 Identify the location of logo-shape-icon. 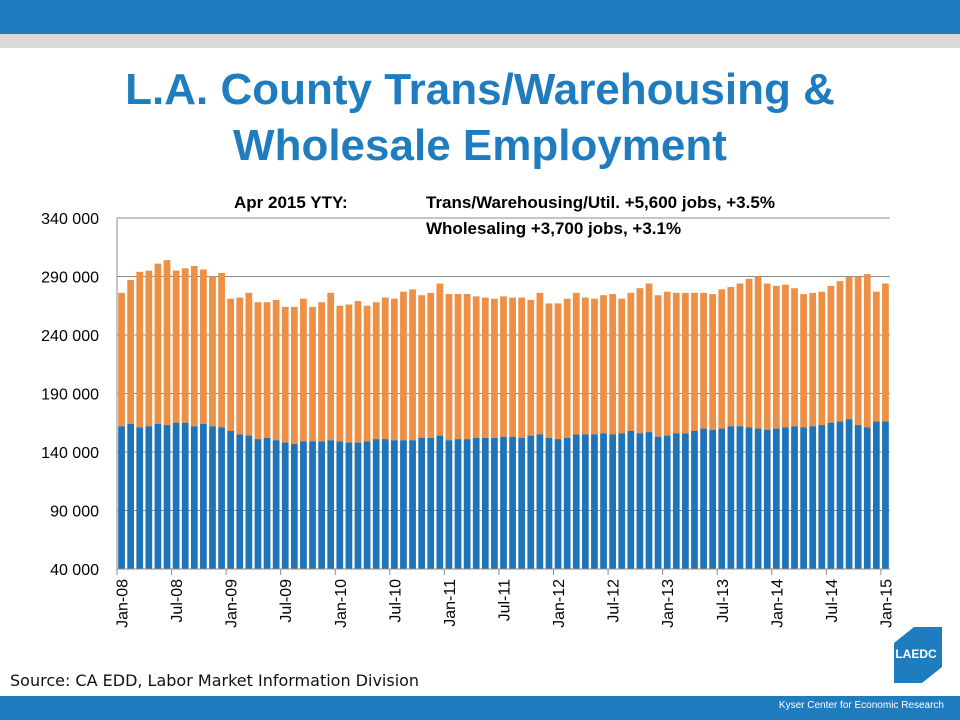
(918, 655).